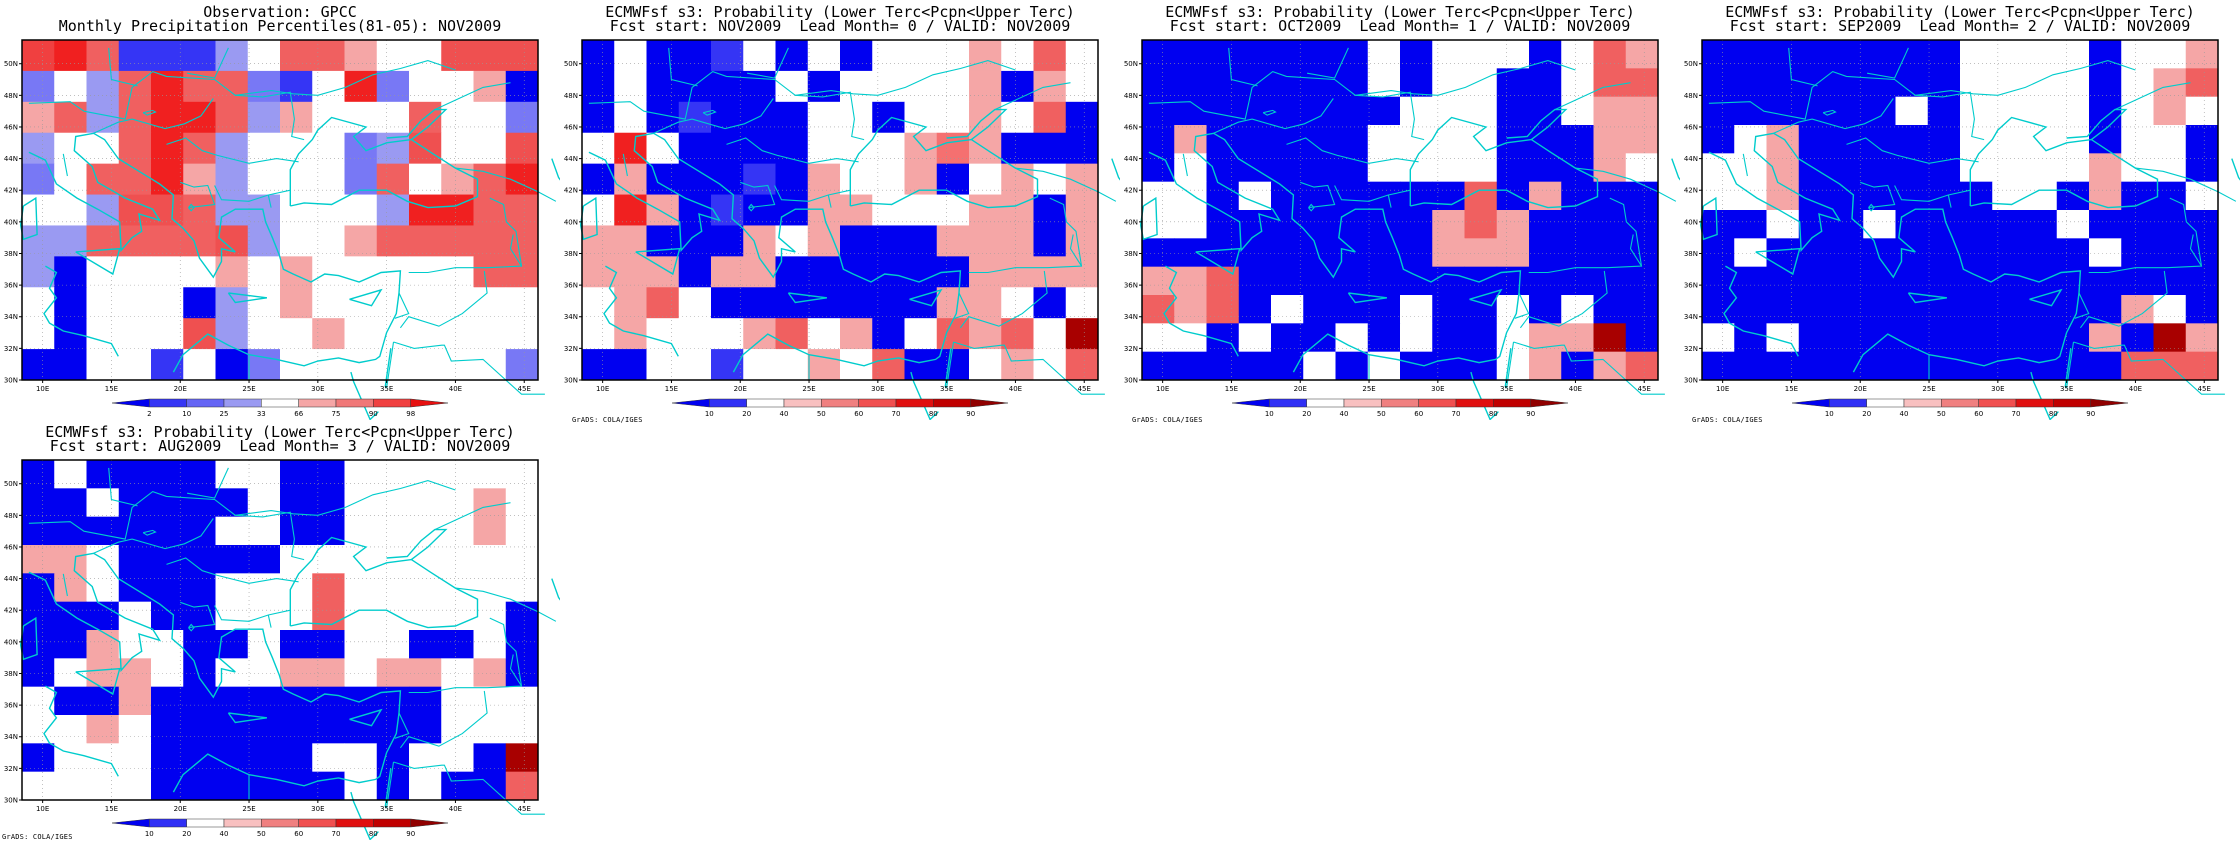 Image resolution: width=2240 pixels, height=841 pixels. I want to click on latitude-label: 46N, so click(11, 547).